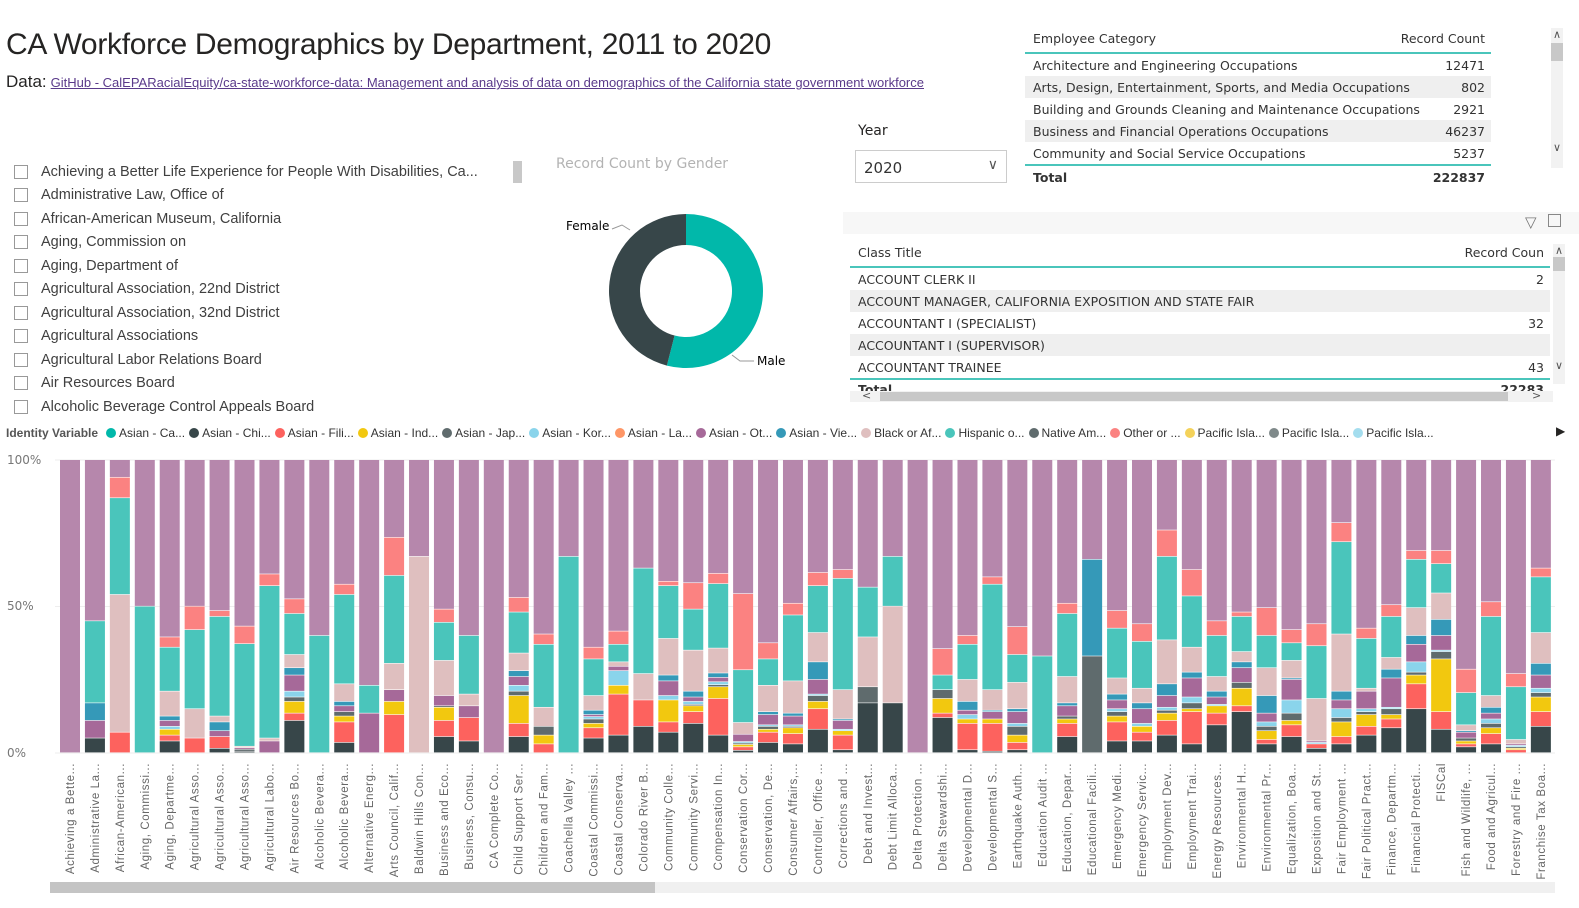 This screenshot has height=908, width=1579. What do you see at coordinates (261, 407) in the screenshot?
I see `slicer-item: Alcoholic Beverage Control Appeals Board` at bounding box center [261, 407].